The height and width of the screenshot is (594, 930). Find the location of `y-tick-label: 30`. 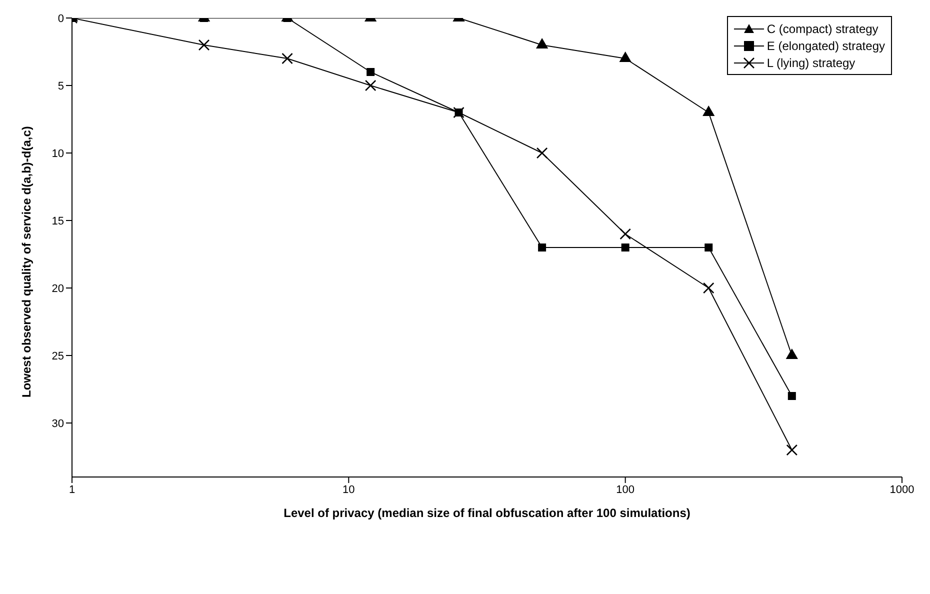

y-tick-label: 30 is located at coordinates (58, 424).